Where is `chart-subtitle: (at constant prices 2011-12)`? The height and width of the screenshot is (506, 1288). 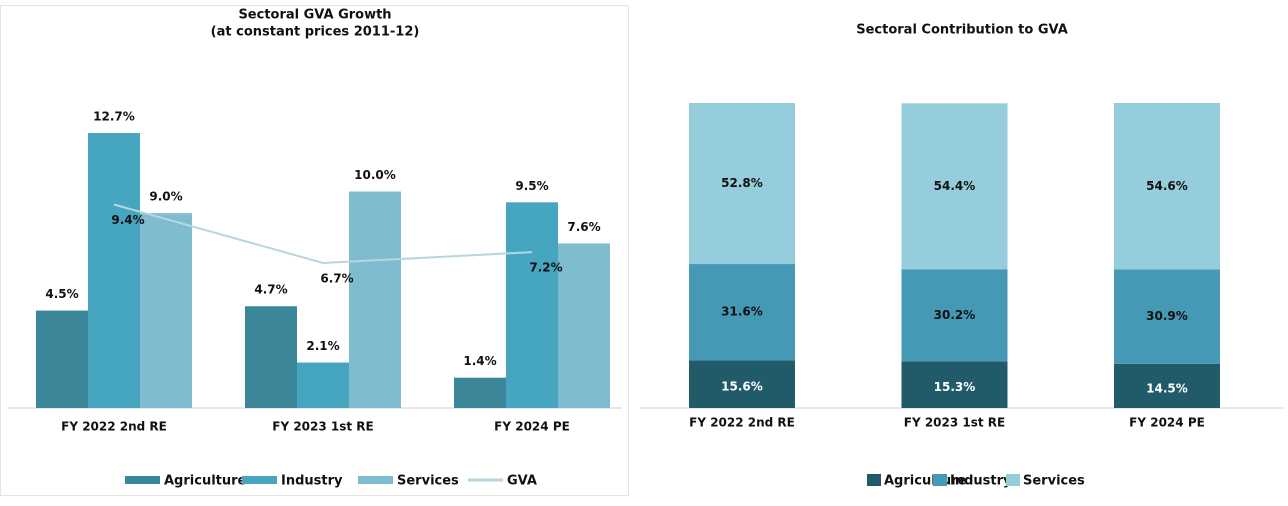 chart-subtitle: (at constant prices 2011-12) is located at coordinates (315, 32).